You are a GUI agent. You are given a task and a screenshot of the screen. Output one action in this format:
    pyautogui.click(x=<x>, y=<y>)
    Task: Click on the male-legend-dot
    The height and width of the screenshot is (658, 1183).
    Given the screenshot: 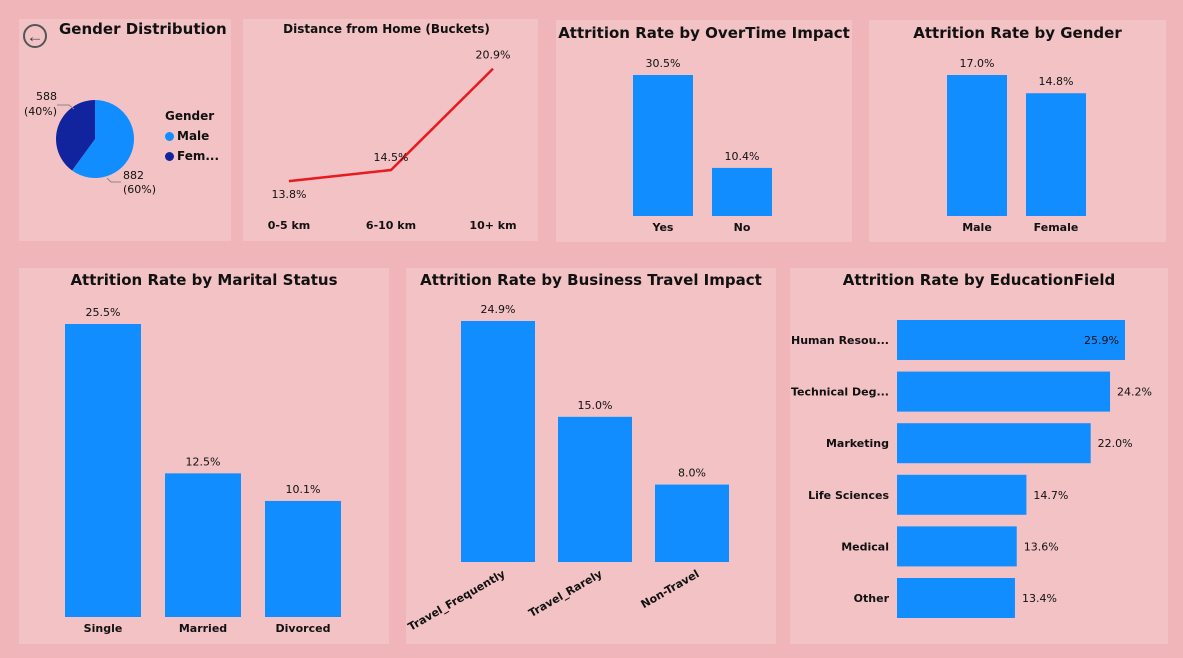 What is the action you would take?
    pyautogui.click(x=169, y=136)
    